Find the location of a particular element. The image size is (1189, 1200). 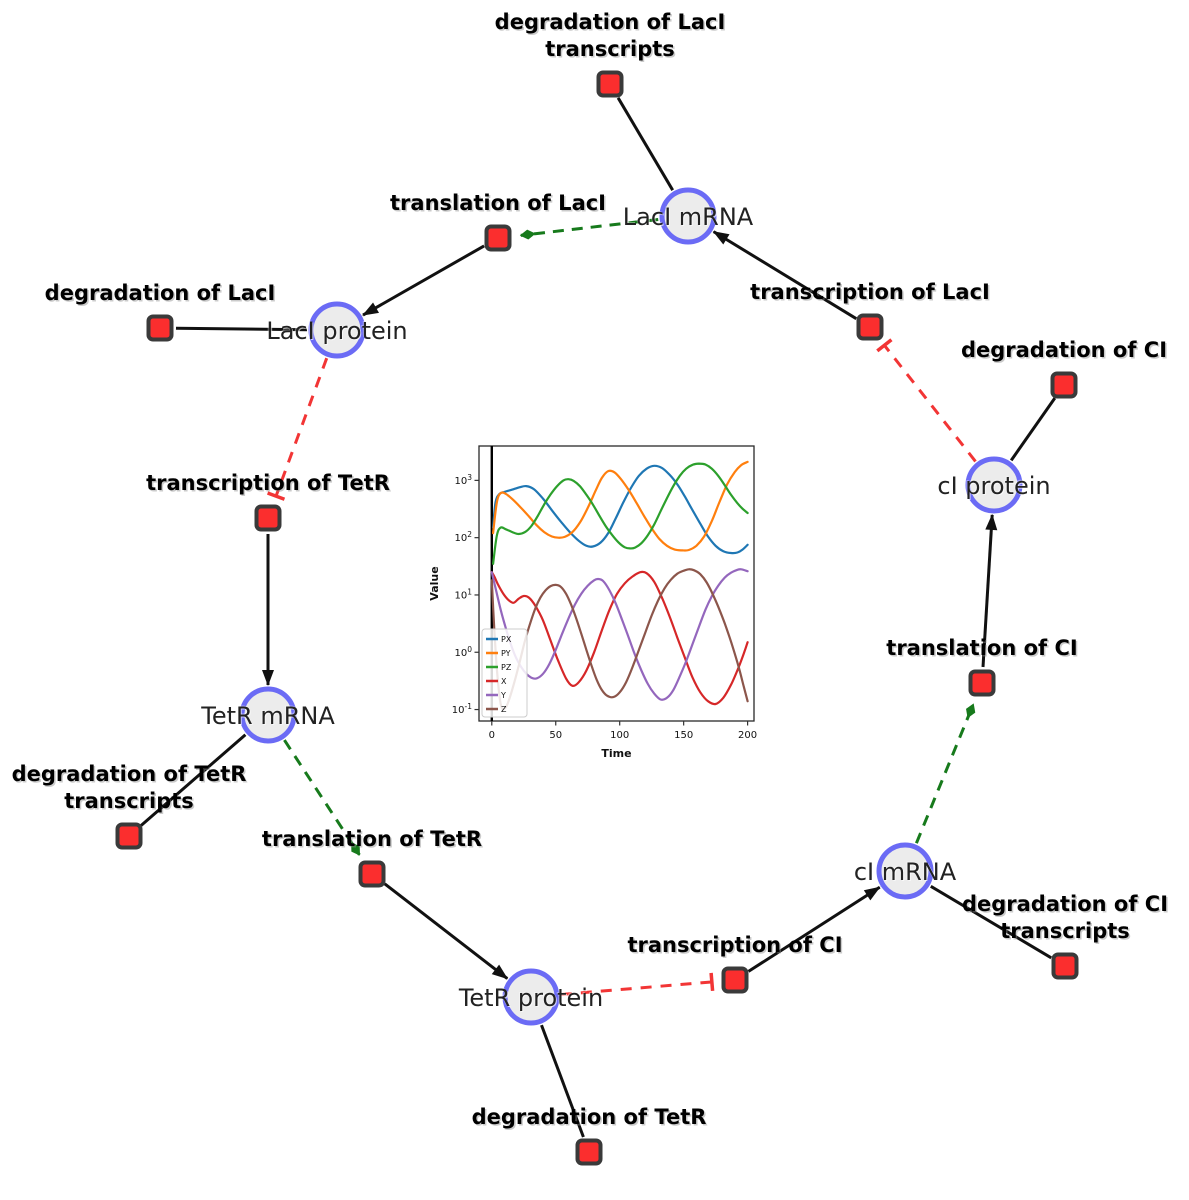

legend-label-PX: PX is located at coordinates (506, 639).